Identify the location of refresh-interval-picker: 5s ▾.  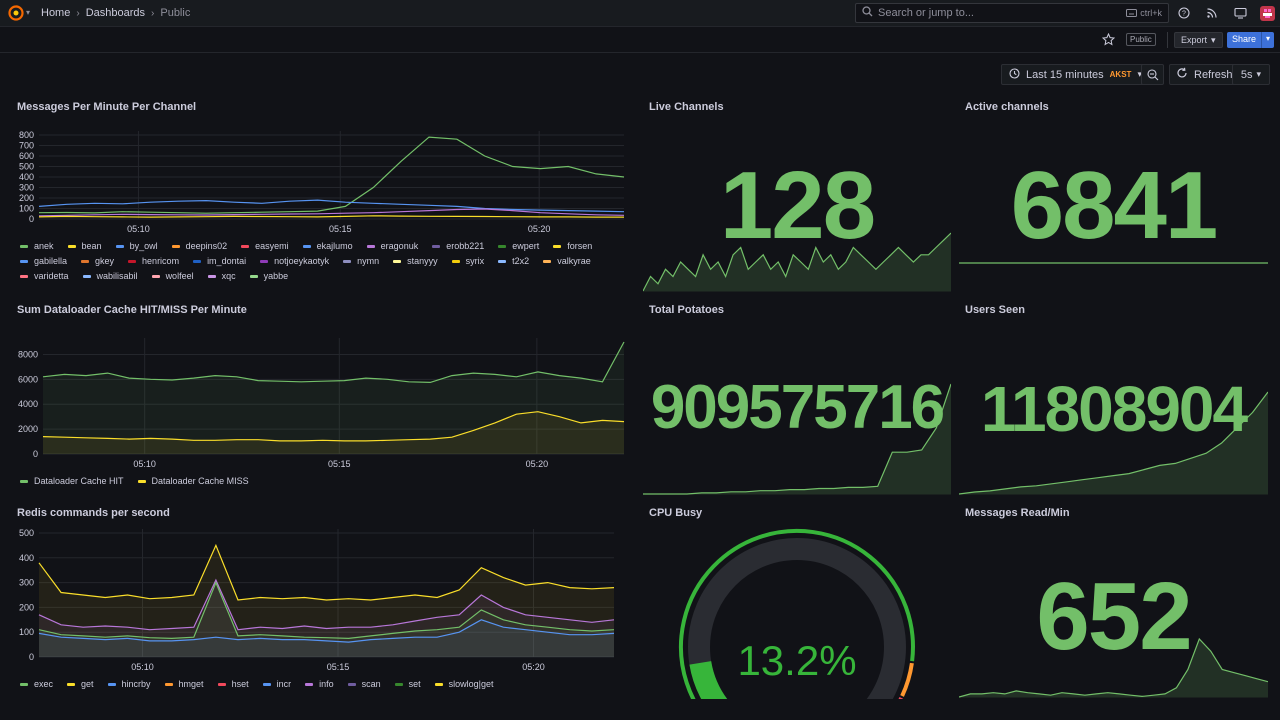
(1251, 74).